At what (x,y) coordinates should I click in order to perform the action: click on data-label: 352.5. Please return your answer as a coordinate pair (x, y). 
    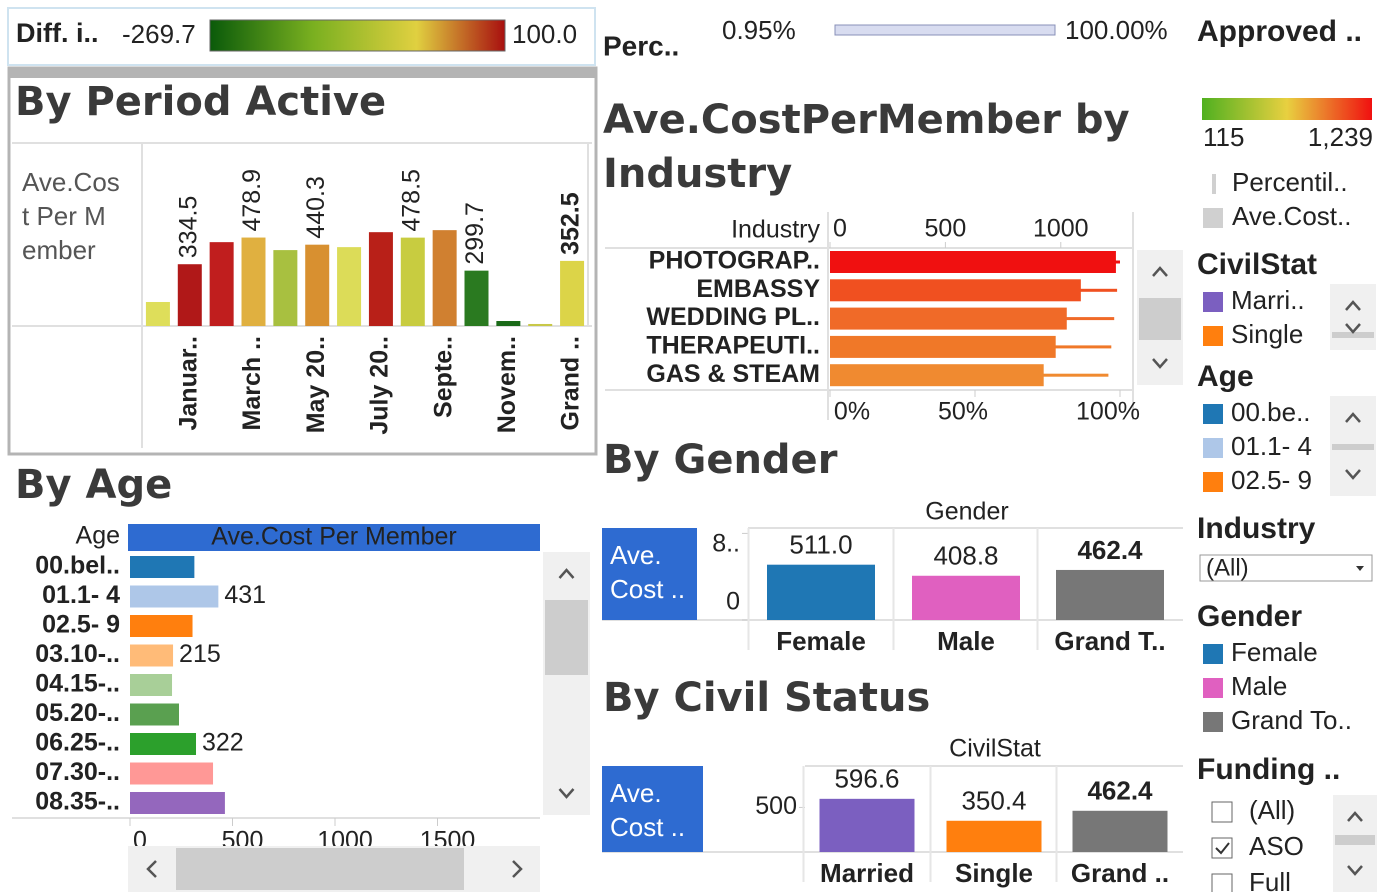
    Looking at the image, I should click on (571, 223).